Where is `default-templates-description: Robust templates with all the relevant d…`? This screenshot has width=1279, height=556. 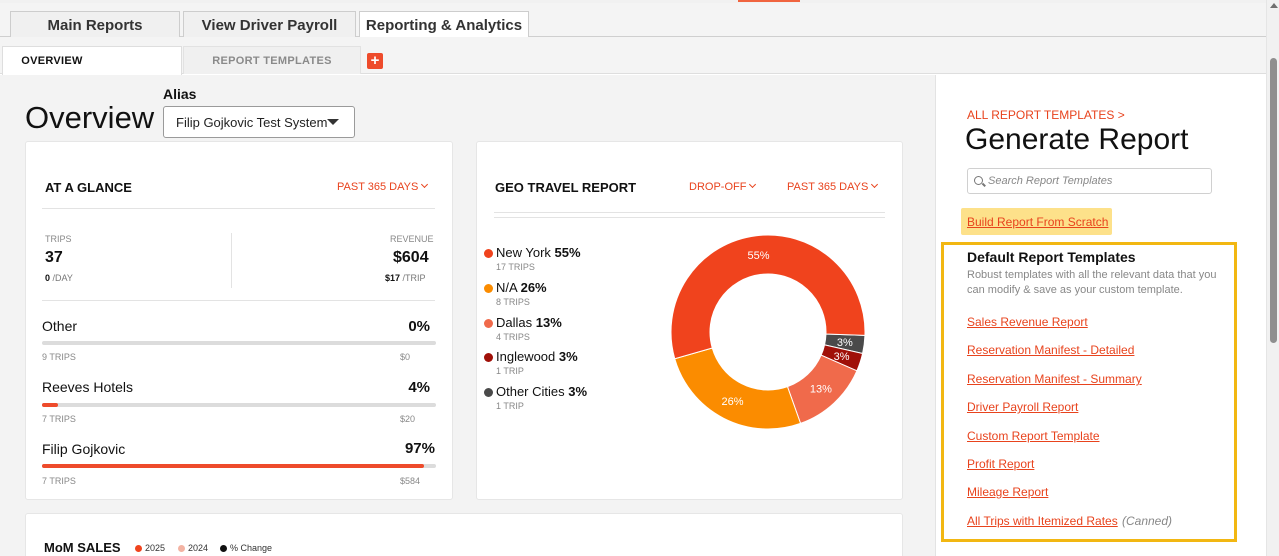 default-templates-description: Robust templates with all the relevant d… is located at coordinates (1092, 282).